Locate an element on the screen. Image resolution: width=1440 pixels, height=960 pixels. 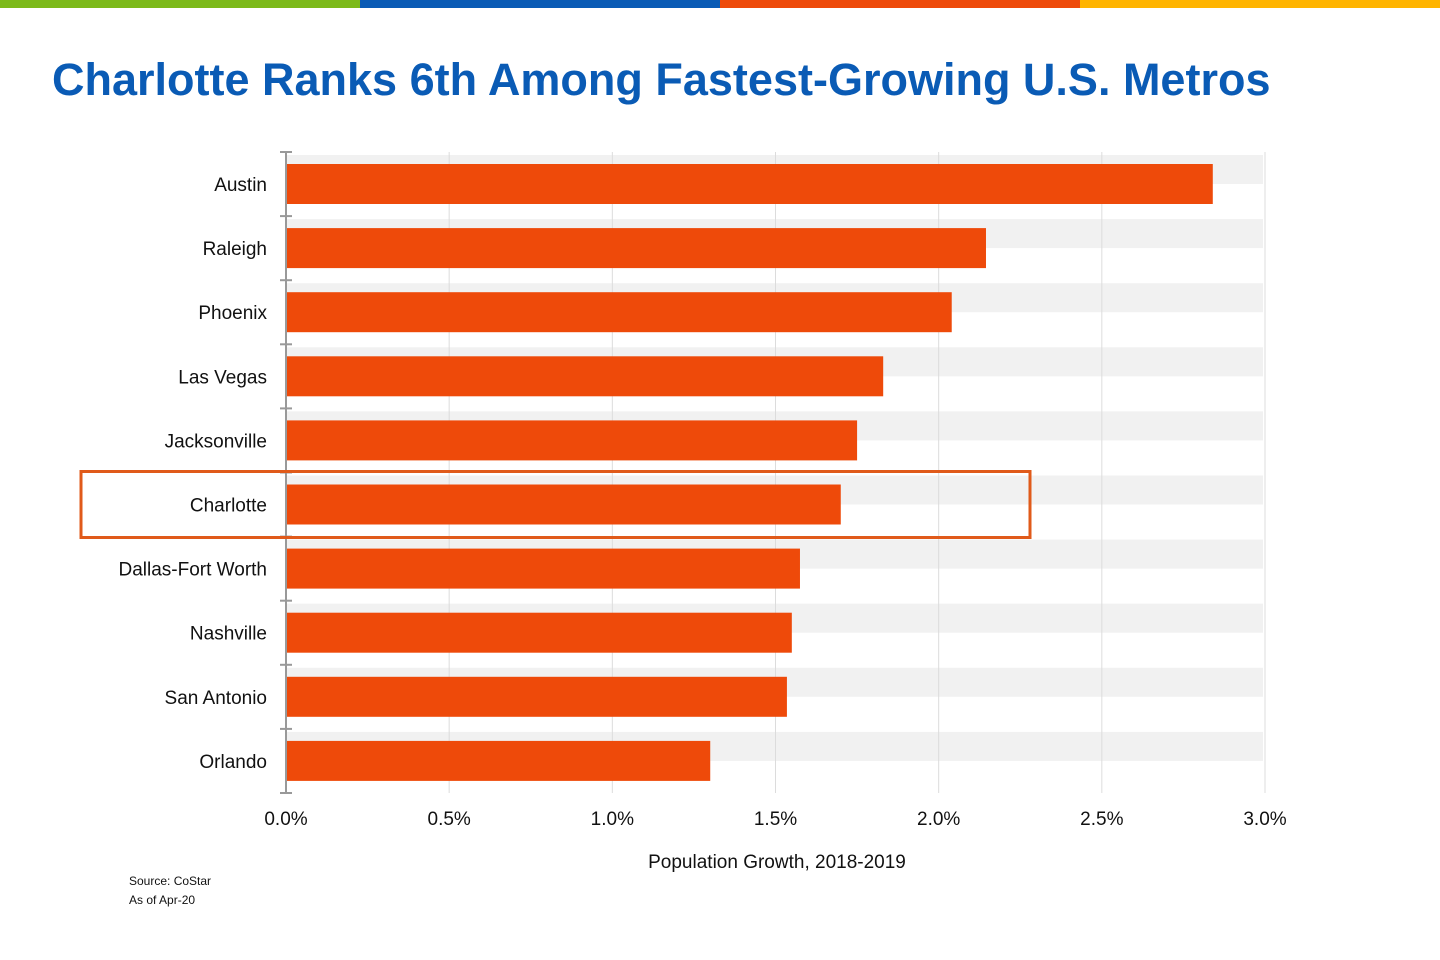
x-tick-label: 1.0% is located at coordinates (612, 819).